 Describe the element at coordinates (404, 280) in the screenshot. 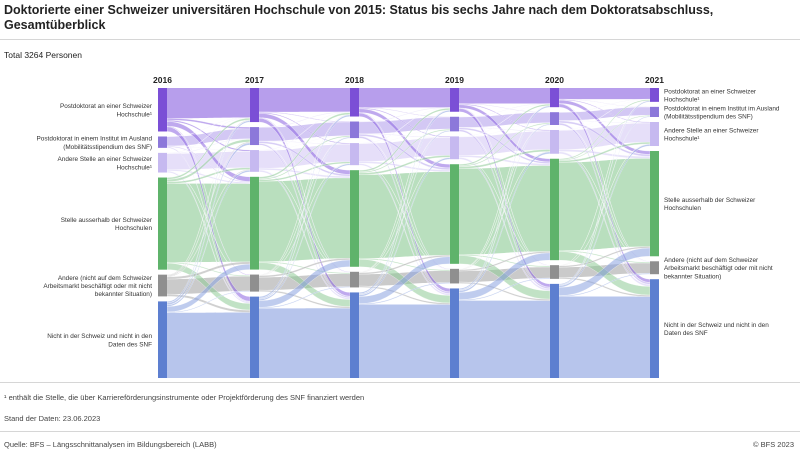

I see `flow-2018-not_ch-to-outside` at that location.